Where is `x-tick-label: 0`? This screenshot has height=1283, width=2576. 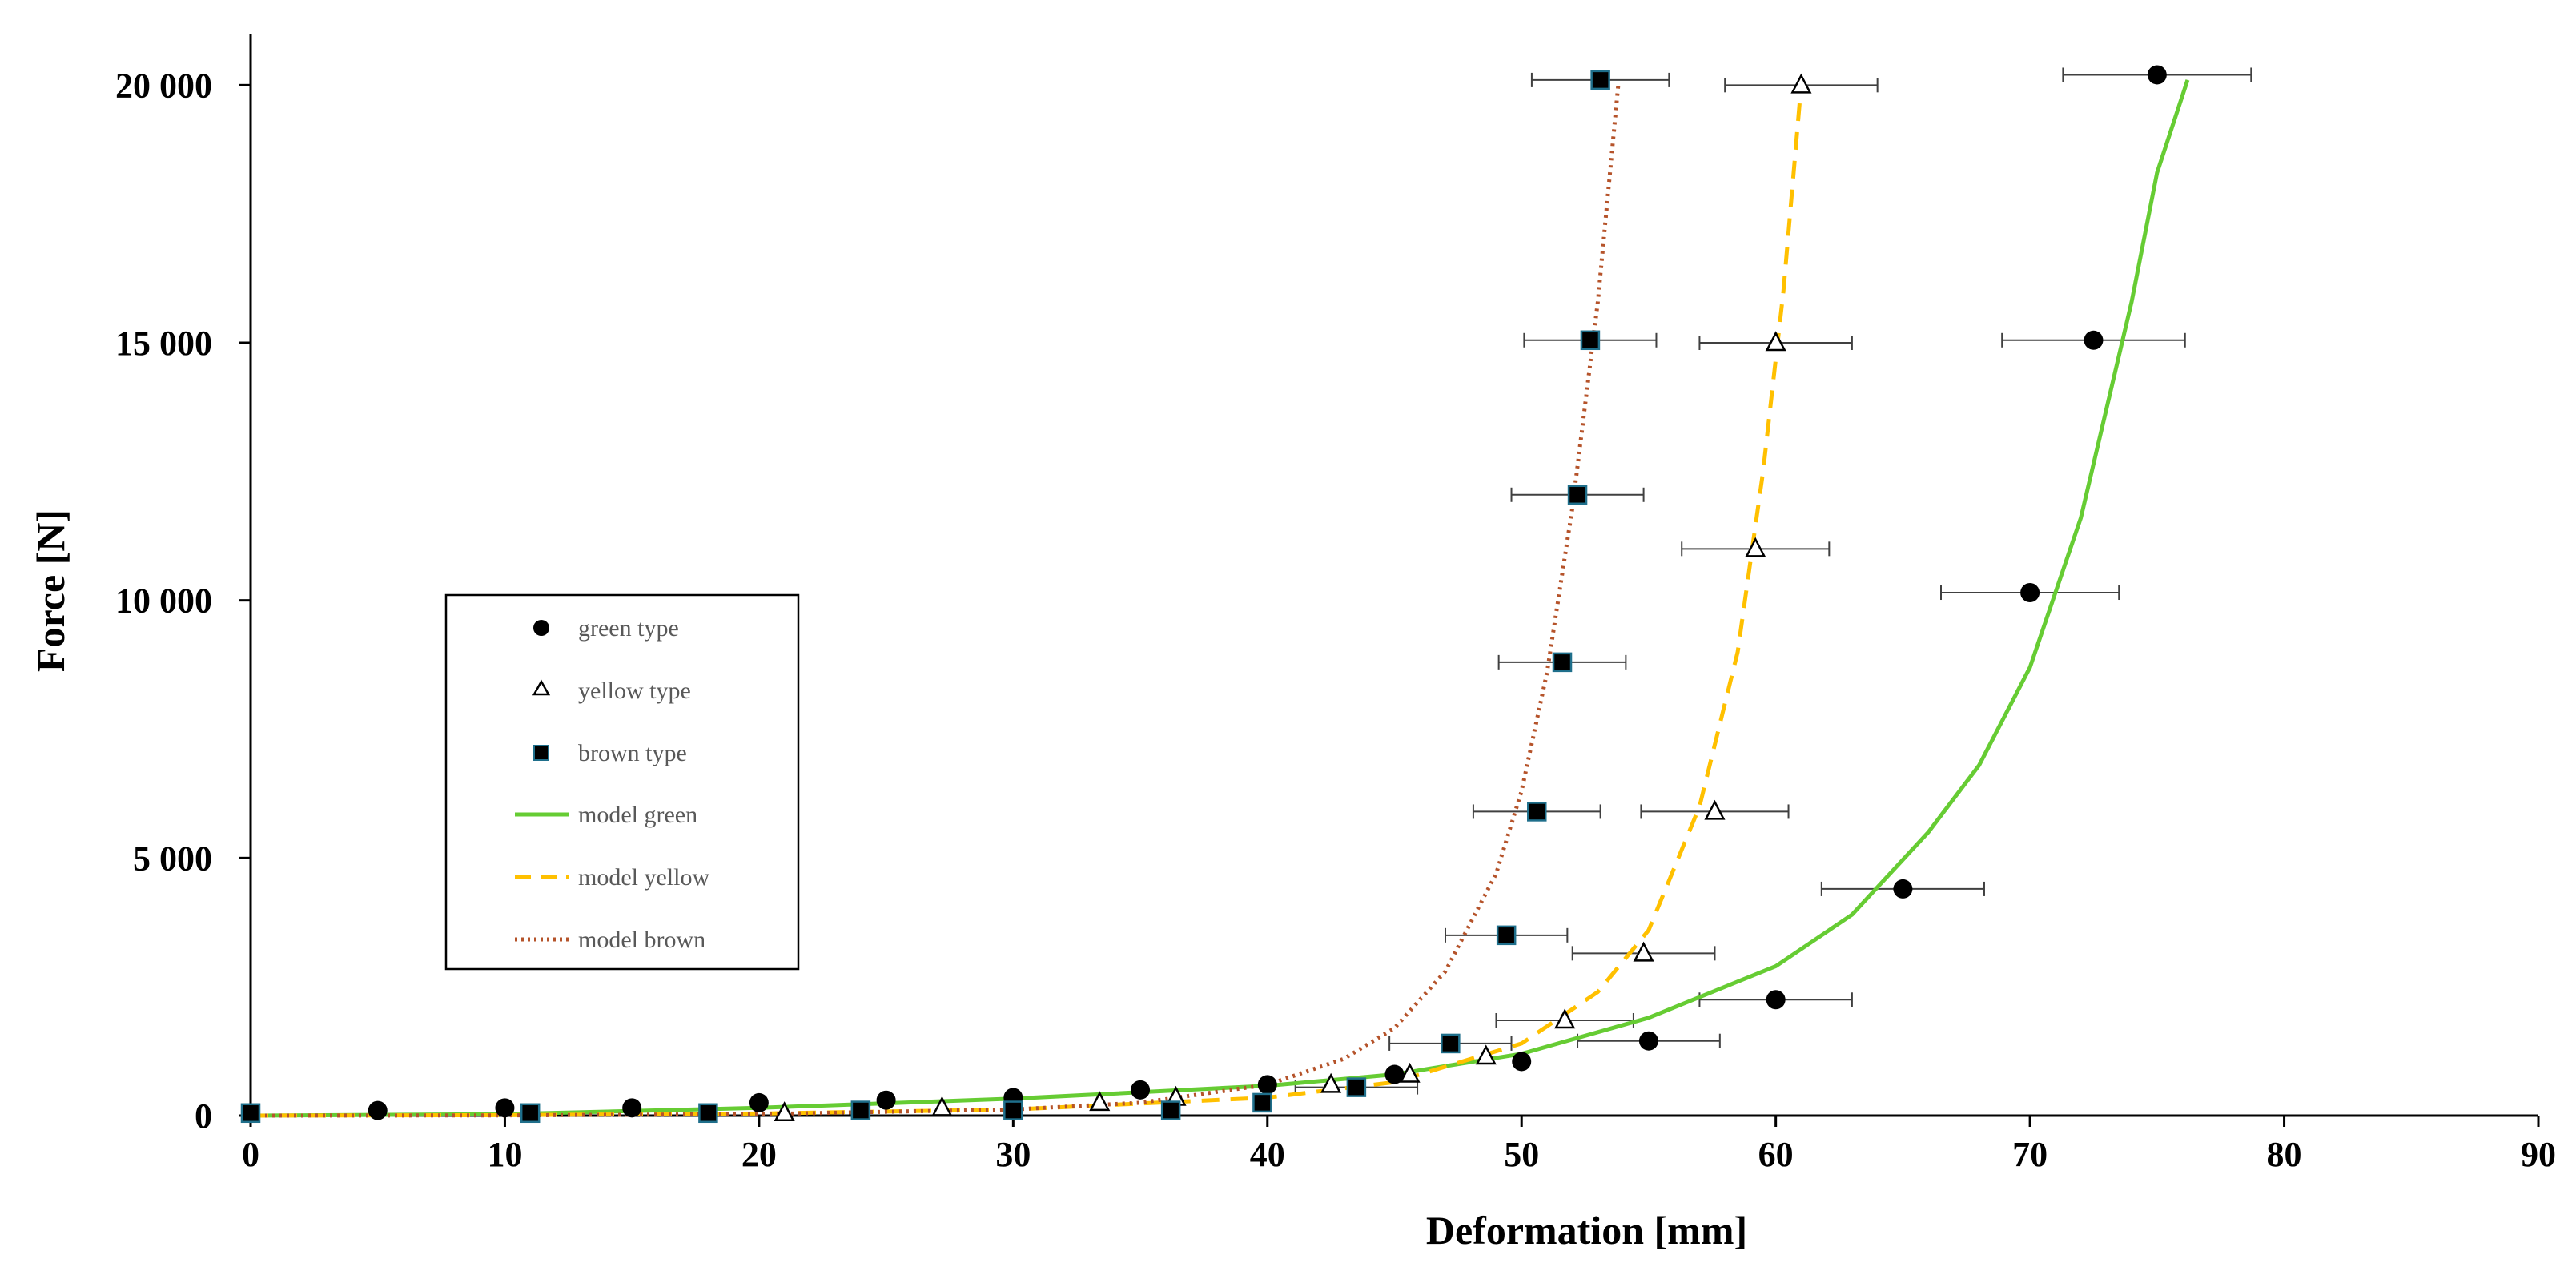 x-tick-label: 0 is located at coordinates (250, 1154).